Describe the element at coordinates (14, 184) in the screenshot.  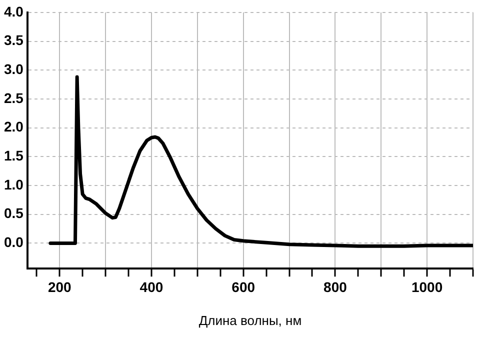
I see `y-tick-label: 1.0` at that location.